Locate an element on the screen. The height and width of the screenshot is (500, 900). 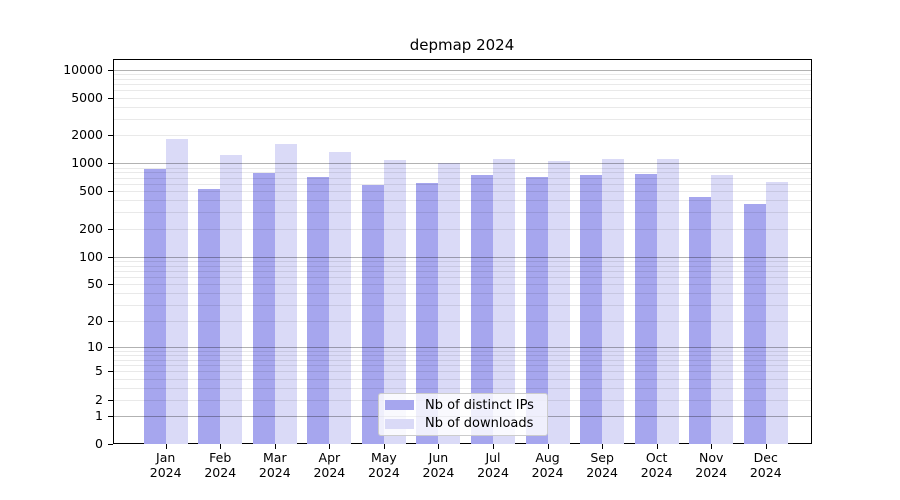
x-tick-mark-may is located at coordinates (384, 446).